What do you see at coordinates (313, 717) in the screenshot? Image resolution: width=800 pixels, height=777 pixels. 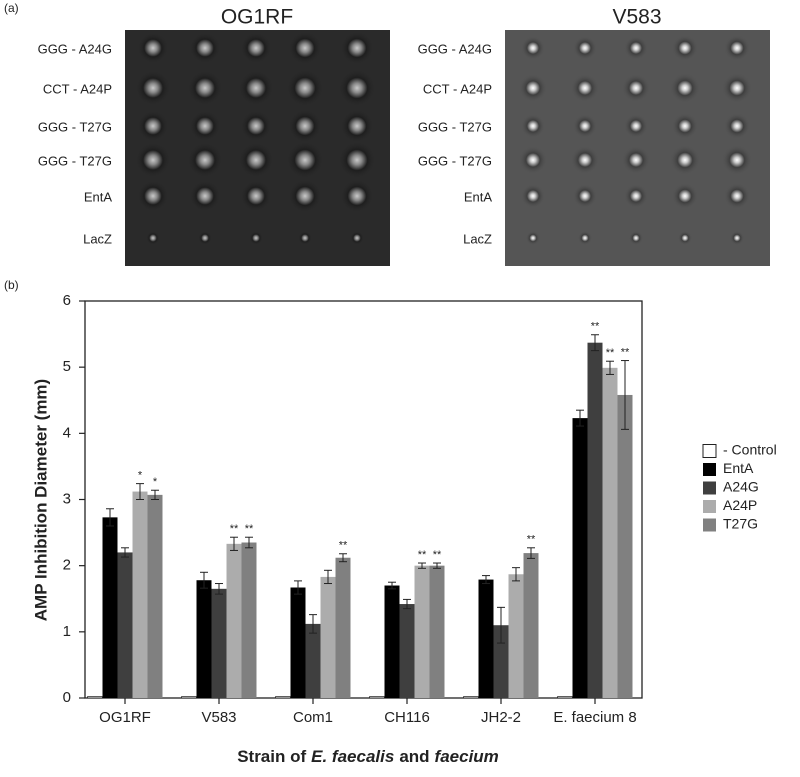 I see `x-tick-label: Com1` at bounding box center [313, 717].